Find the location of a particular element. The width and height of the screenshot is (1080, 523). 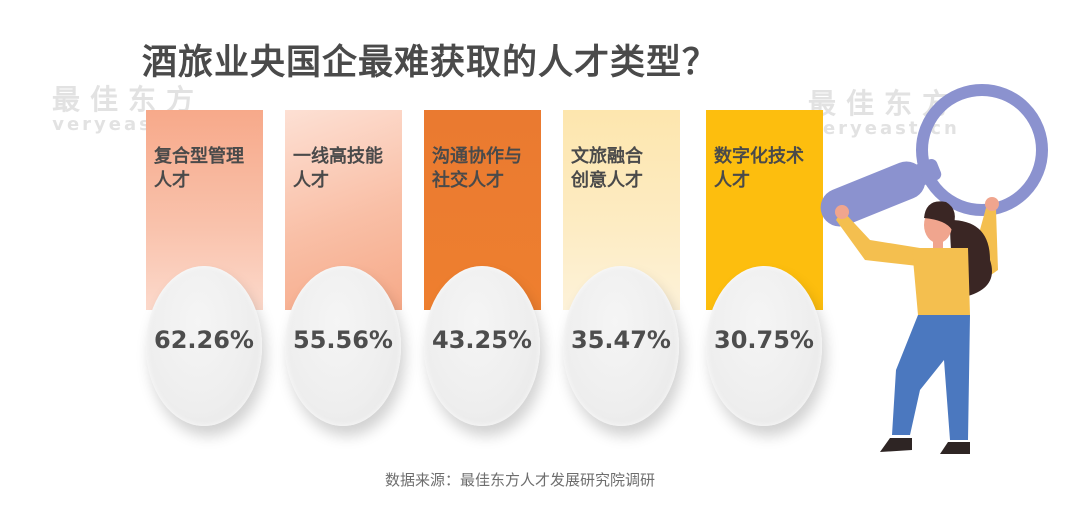

bar-label: 文旅融合 创意人才 is located at coordinates (623, 169).